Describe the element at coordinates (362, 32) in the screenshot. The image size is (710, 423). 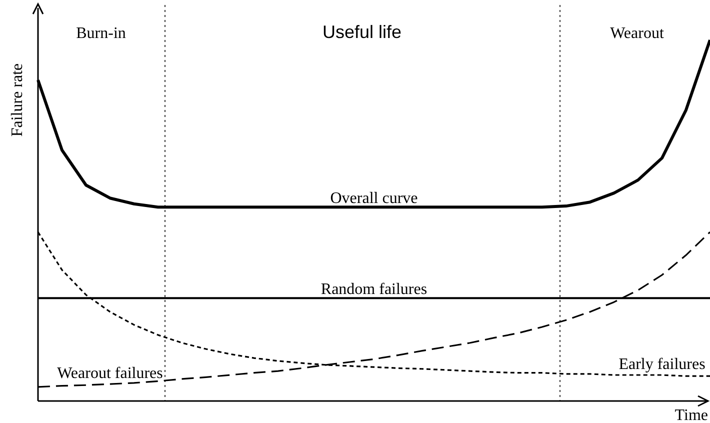
I see `annotation: Useful life` at that location.